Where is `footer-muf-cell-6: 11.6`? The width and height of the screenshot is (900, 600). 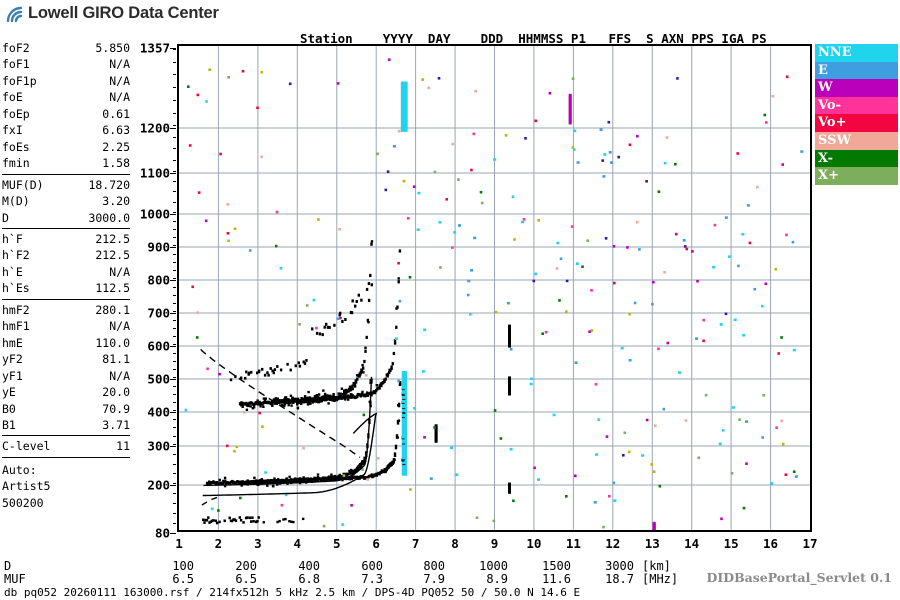
footer-muf-cell-6: 11.6 is located at coordinates (556, 579).